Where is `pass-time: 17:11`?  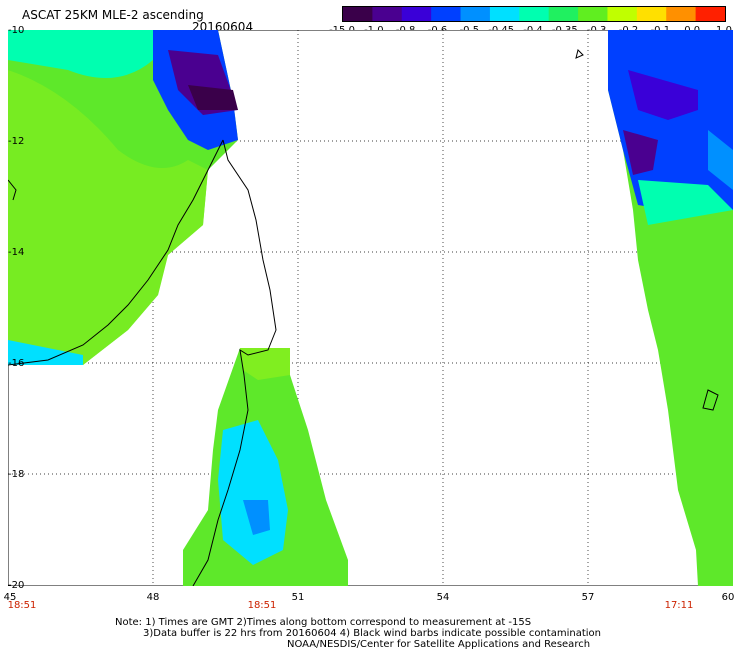 pass-time: 17:11 is located at coordinates (679, 605).